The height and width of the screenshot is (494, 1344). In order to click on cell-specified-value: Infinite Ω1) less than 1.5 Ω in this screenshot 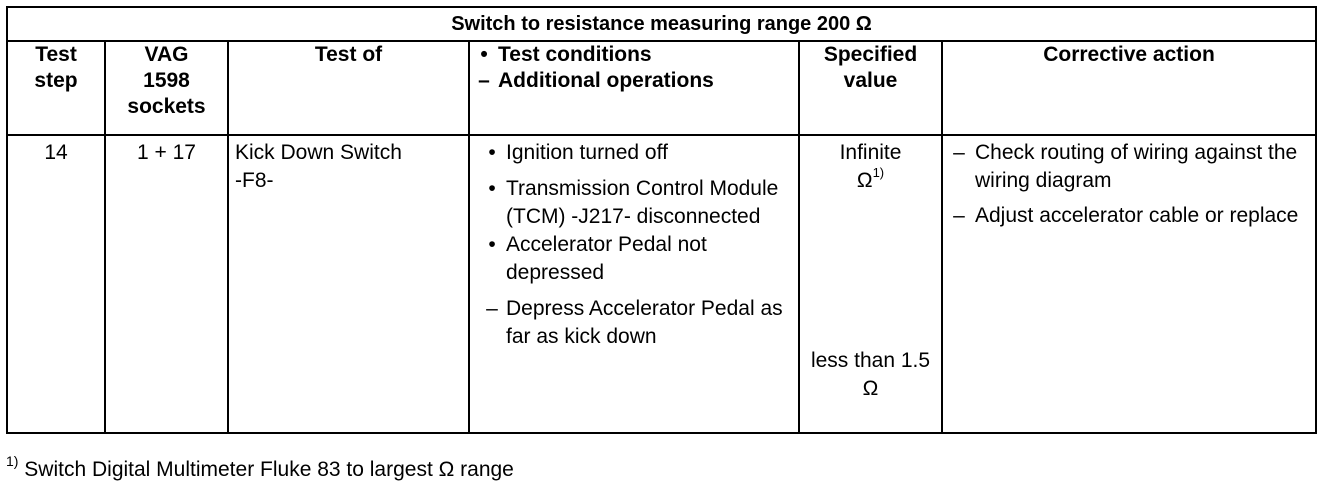, I will do `click(870, 284)`.